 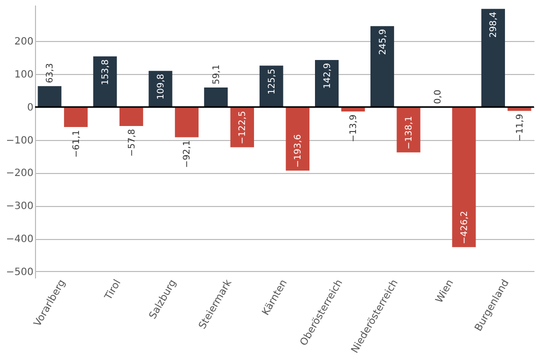 What do you see at coordinates (354, 128) in the screenshot?
I see `data-label: −13,9` at bounding box center [354, 128].